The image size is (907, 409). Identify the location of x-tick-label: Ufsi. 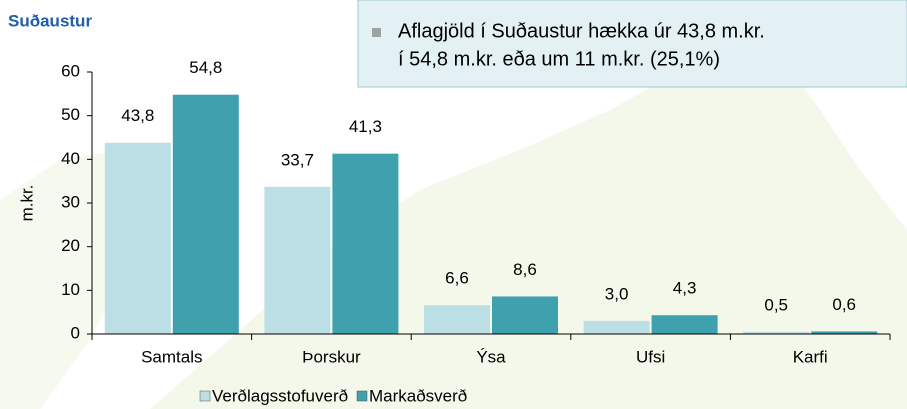
(650, 356).